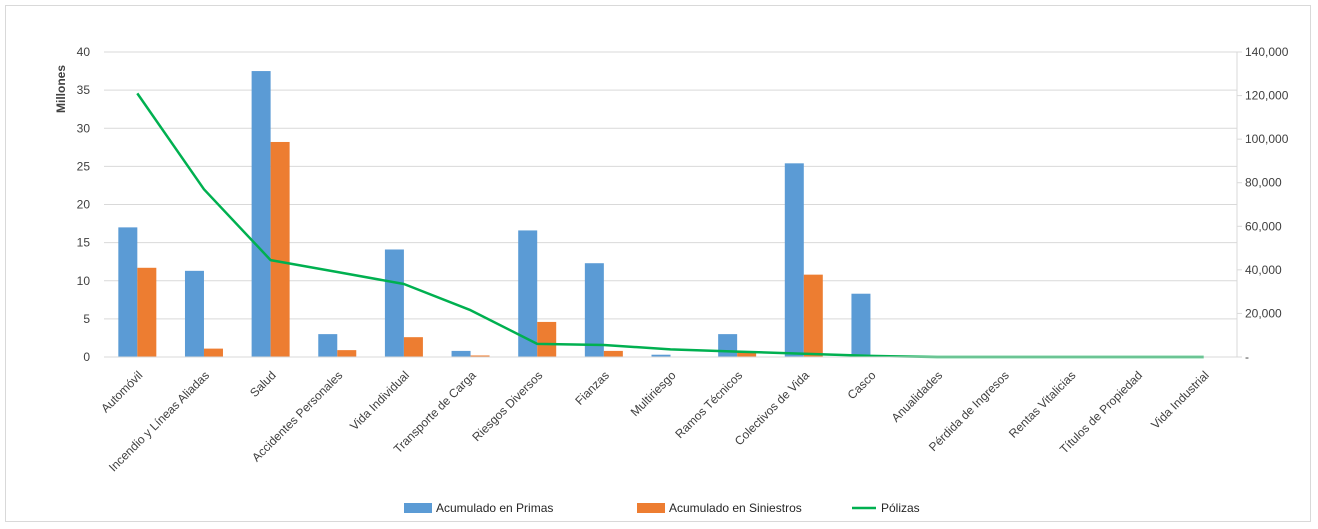 Image resolution: width=1318 pixels, height=529 pixels. Describe the element at coordinates (84, 166) in the screenshot. I see `y-tick-label: 25` at that location.